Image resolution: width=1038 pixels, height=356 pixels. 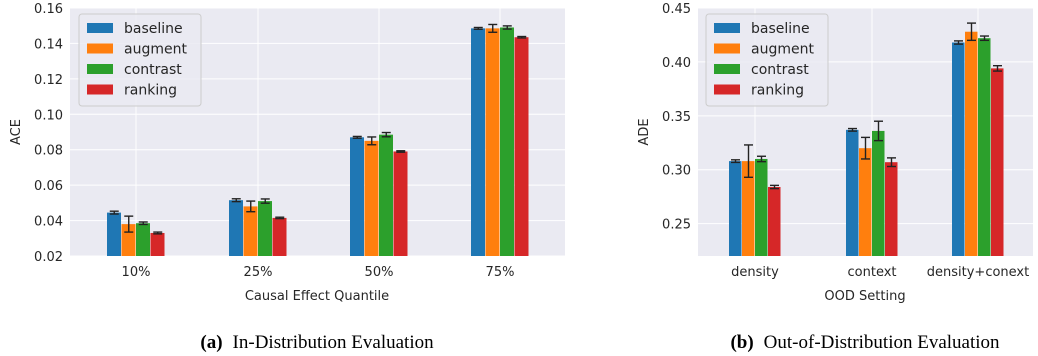 I want to click on x-tick-labels: density context density+conext, so click(x=880, y=272).